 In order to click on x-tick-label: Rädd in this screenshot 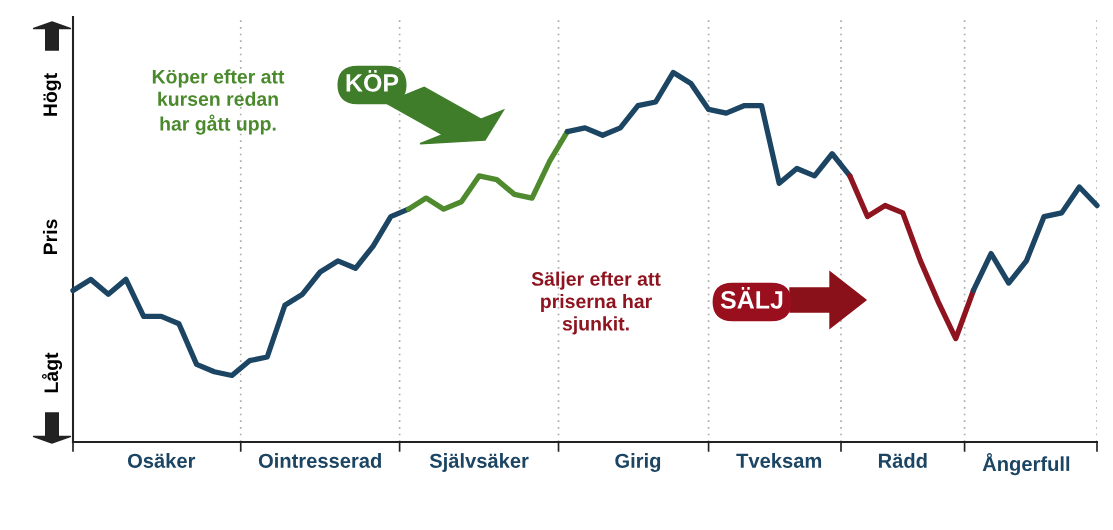, I will do `click(902, 460)`.